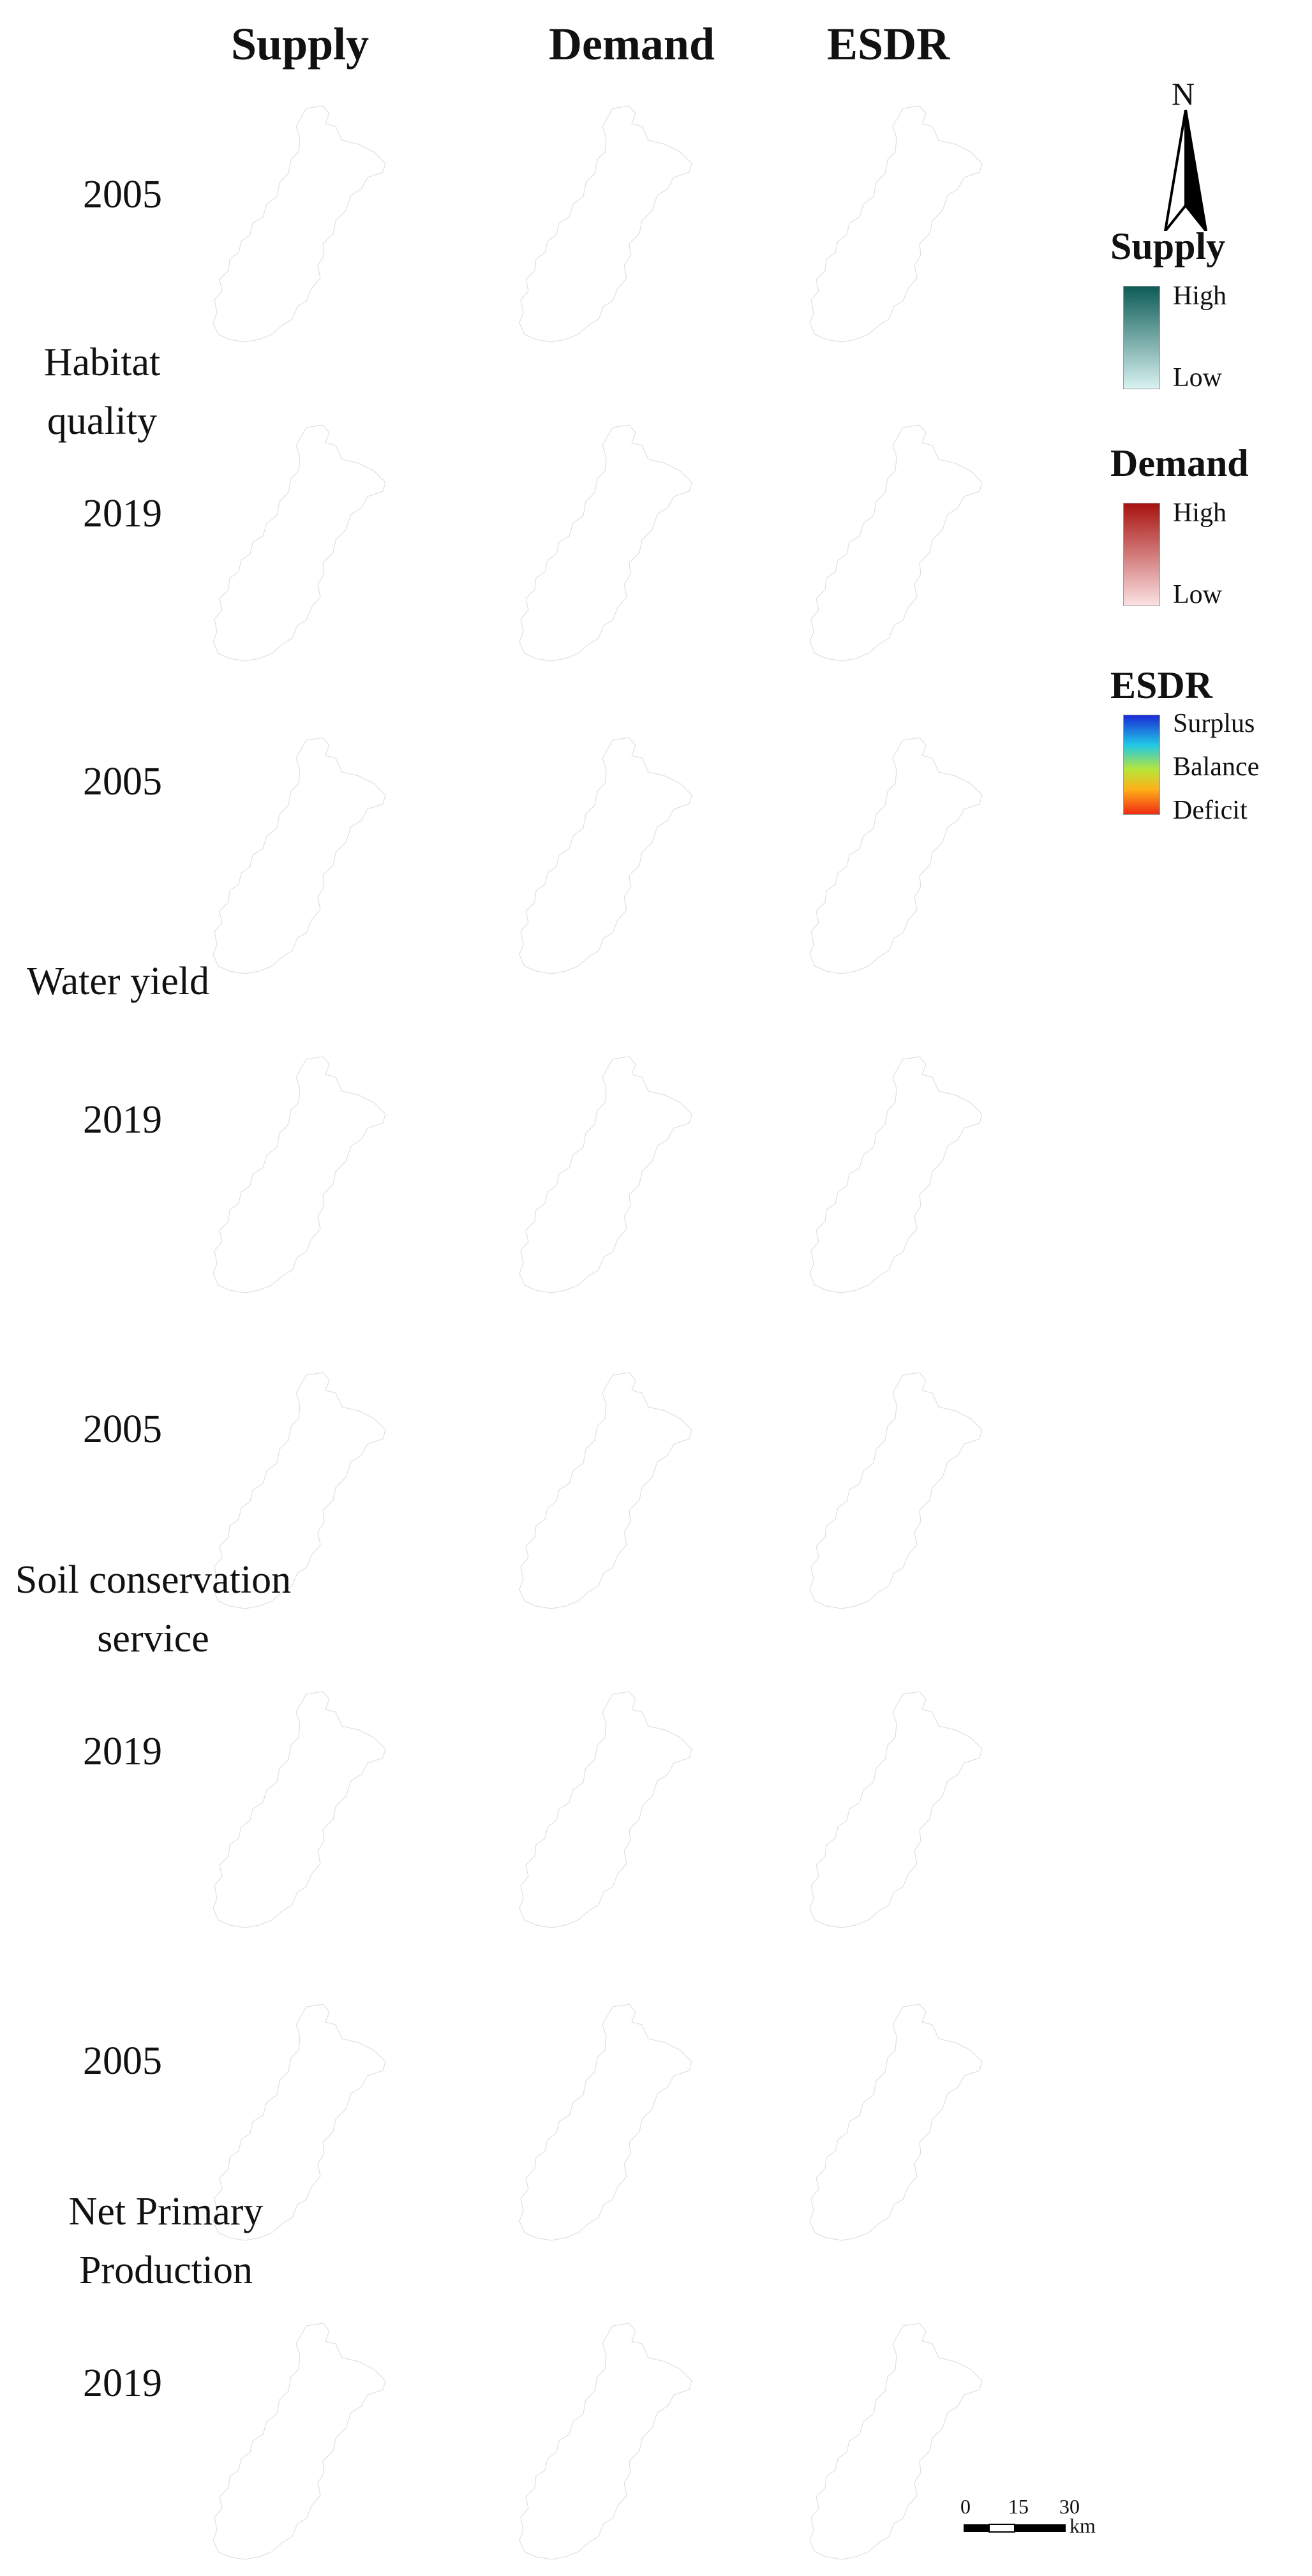 The height and width of the screenshot is (2576, 1312). Describe the element at coordinates (1199, 296) in the screenshot. I see `legend-supply-high: High` at that location.